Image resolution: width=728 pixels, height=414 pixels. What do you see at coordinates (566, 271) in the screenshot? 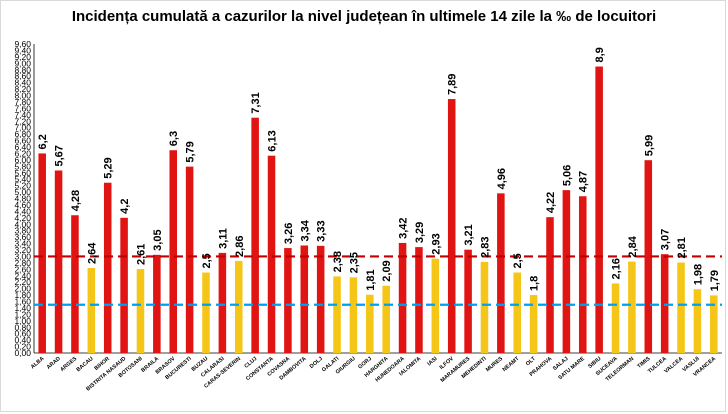
I see `bar-salaj` at bounding box center [566, 271].